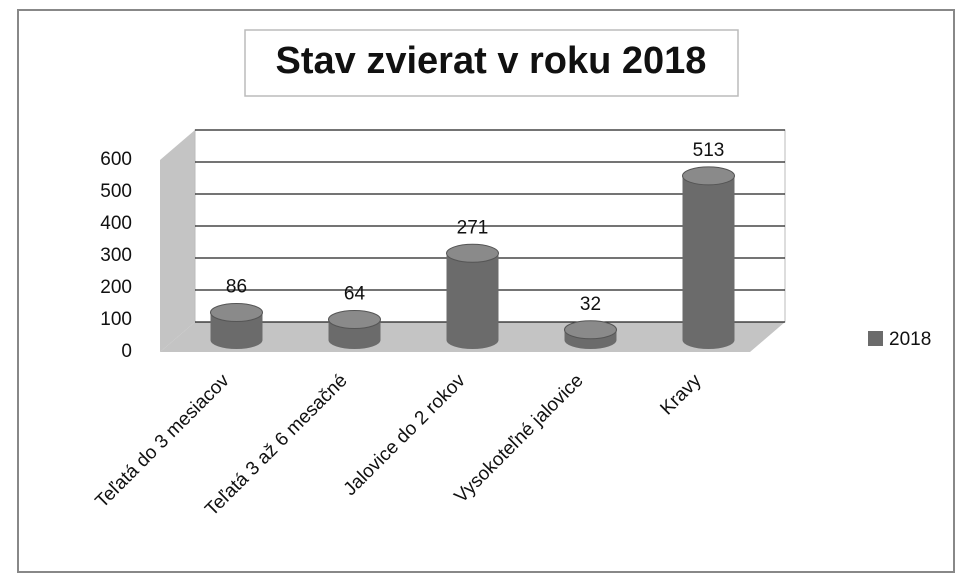 Image resolution: width=960 pixels, height=579 pixels. I want to click on y-tick-label: 100, so click(116, 319).